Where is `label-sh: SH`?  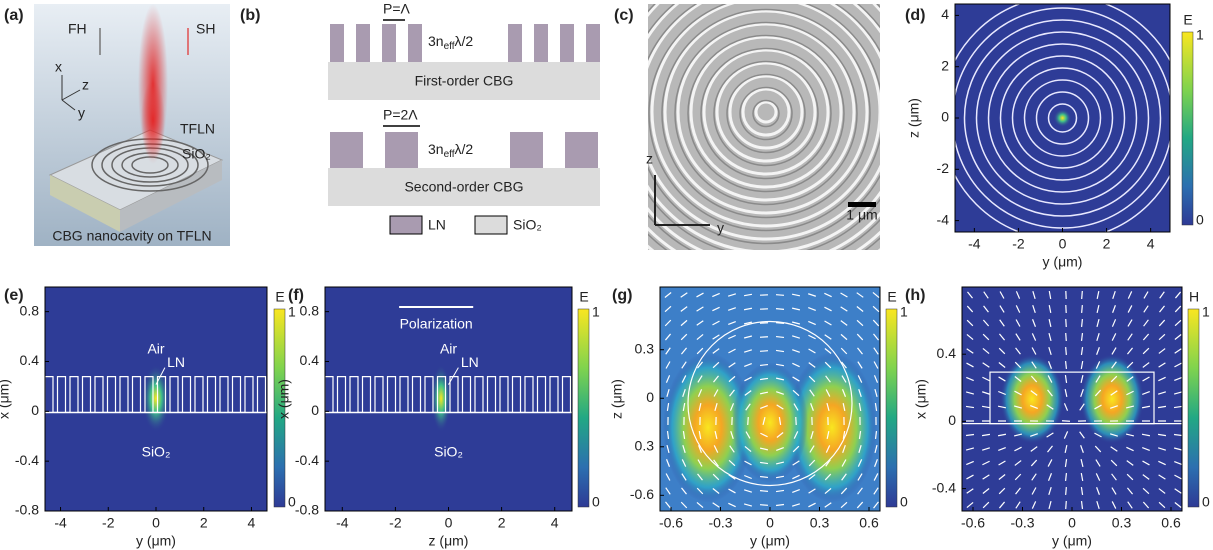 label-sh: SH is located at coordinates (205, 29).